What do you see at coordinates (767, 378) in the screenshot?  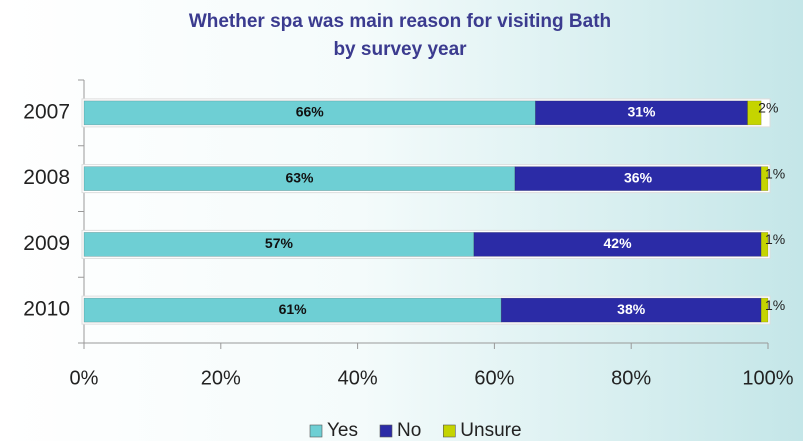 I see `x-tick-label: 100%` at bounding box center [767, 378].